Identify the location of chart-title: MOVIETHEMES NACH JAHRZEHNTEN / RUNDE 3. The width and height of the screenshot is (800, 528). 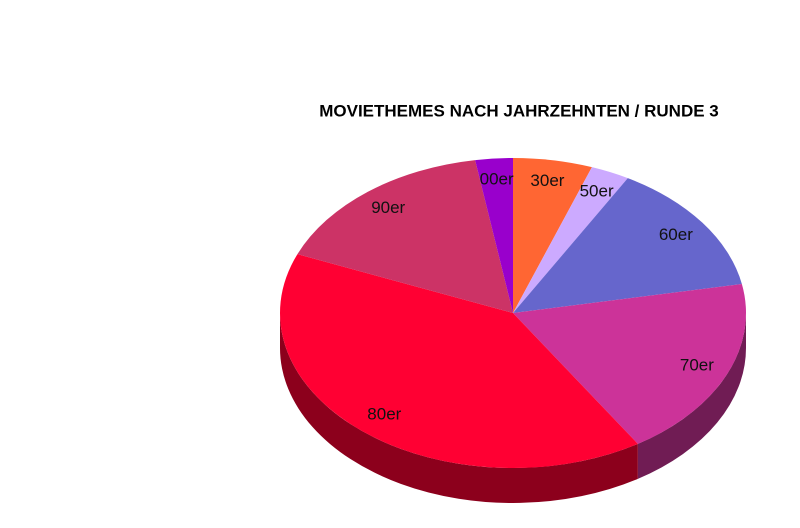
(519, 110).